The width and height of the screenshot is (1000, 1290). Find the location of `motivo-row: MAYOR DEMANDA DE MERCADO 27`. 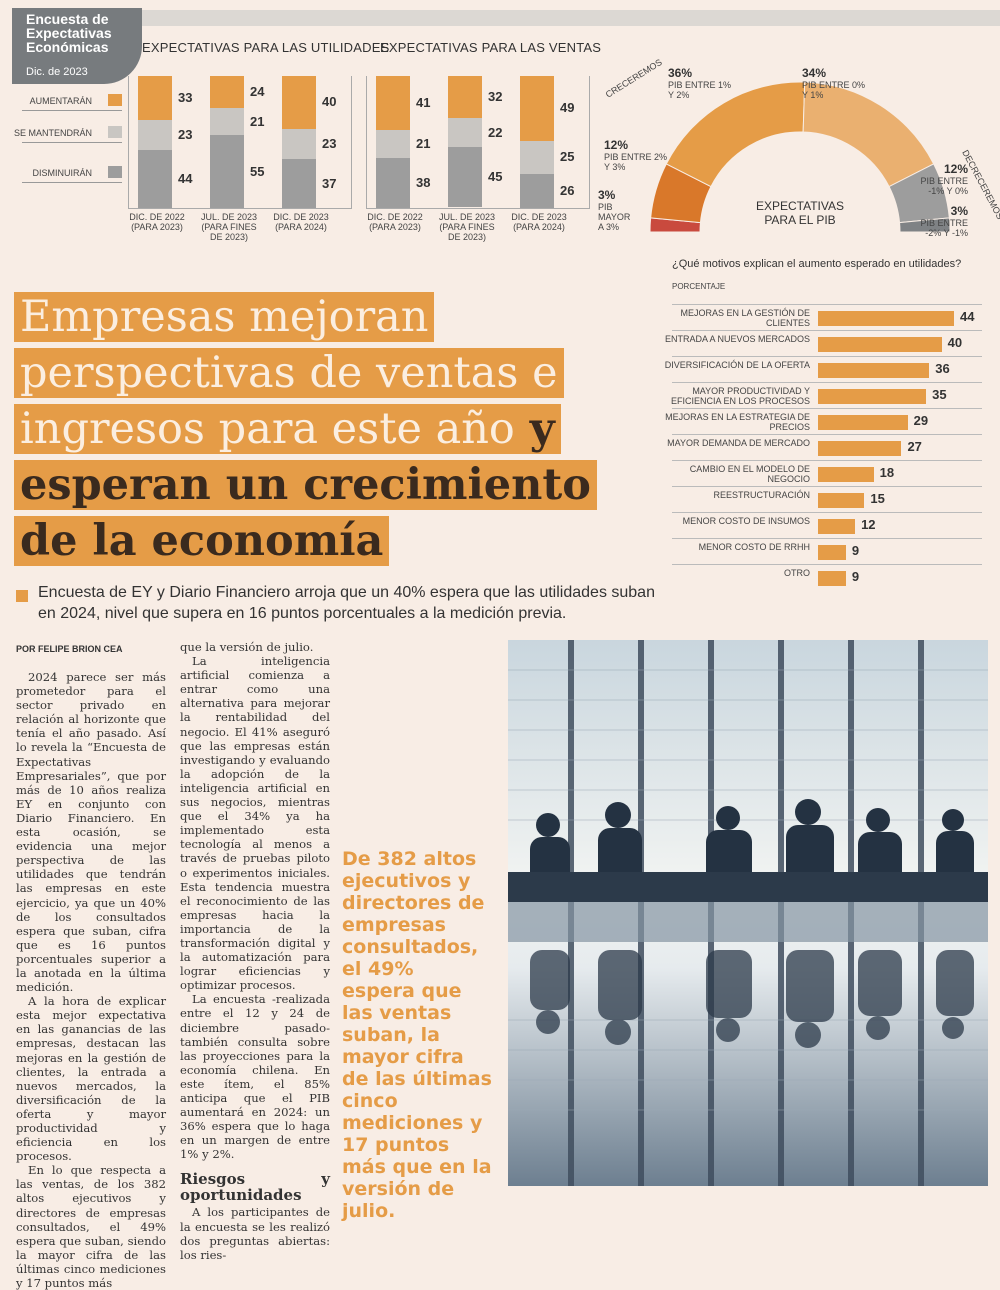

motivo-row: MAYOR DEMANDA DE MERCADO 27 is located at coordinates (824, 447).